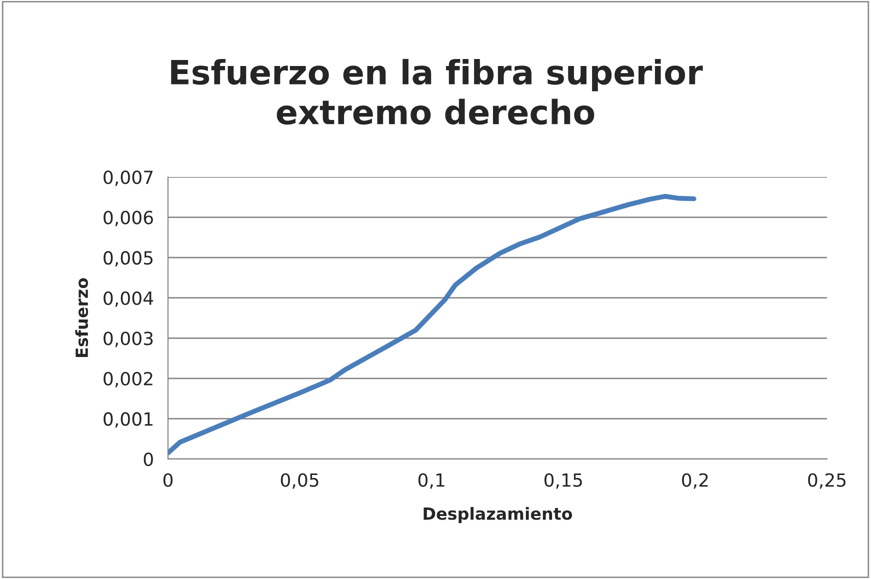  What do you see at coordinates (563, 481) in the screenshot?
I see `x-tick-label: 0,15` at bounding box center [563, 481].